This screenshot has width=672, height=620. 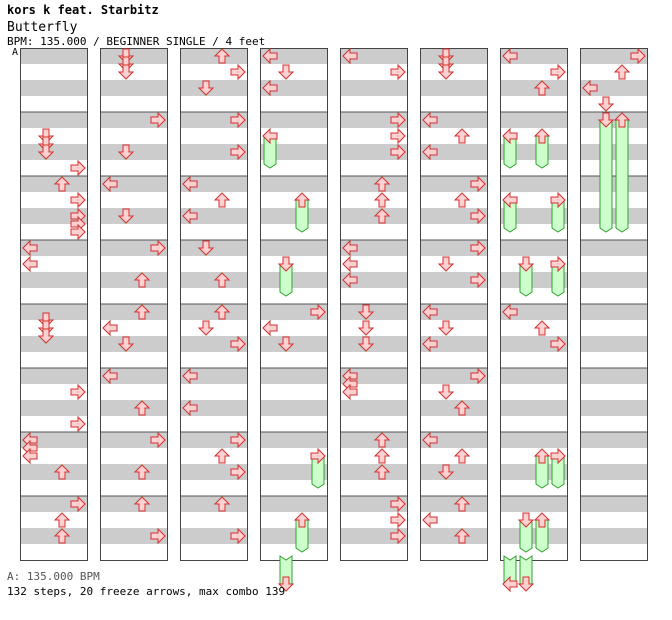 What do you see at coordinates (53, 576) in the screenshot?
I see `bpm-legend: A: 135.000 BPM` at bounding box center [53, 576].